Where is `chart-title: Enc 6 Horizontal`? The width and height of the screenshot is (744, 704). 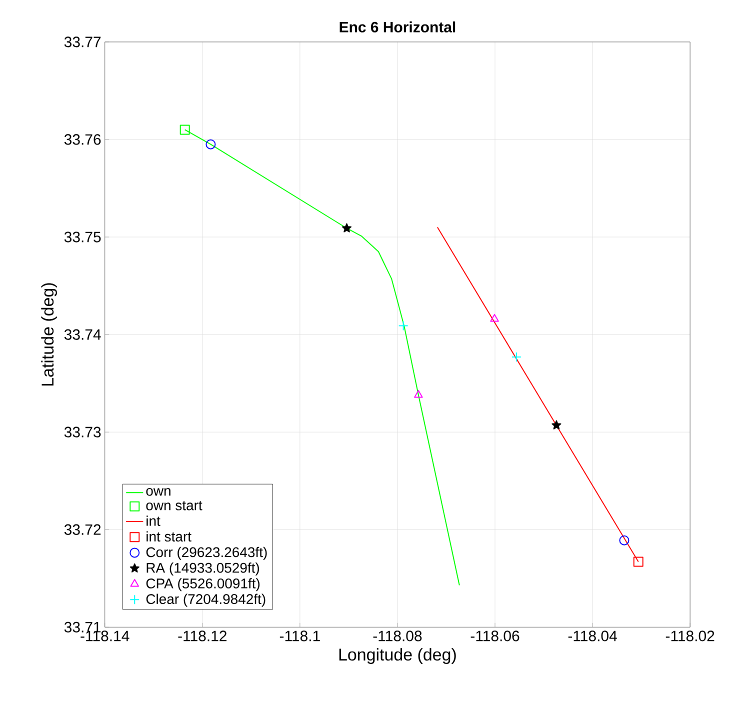
chart-title: Enc 6 Horizontal is located at coordinates (398, 26).